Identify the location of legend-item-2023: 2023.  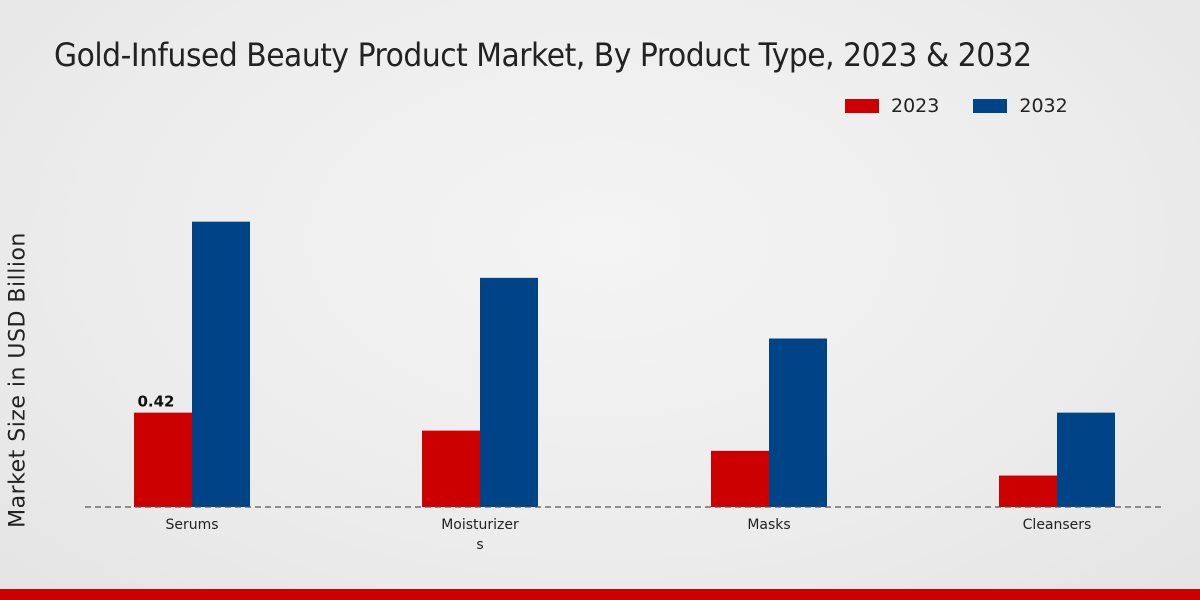
(892, 106).